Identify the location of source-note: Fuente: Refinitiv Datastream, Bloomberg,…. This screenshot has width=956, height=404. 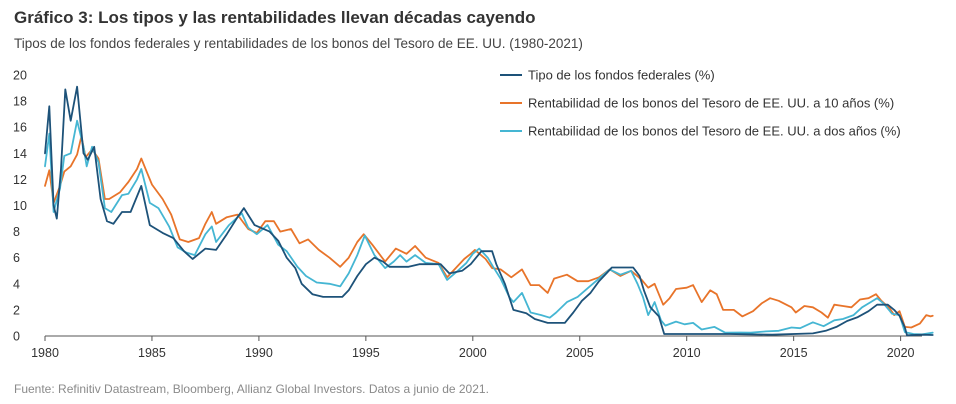
(251, 389).